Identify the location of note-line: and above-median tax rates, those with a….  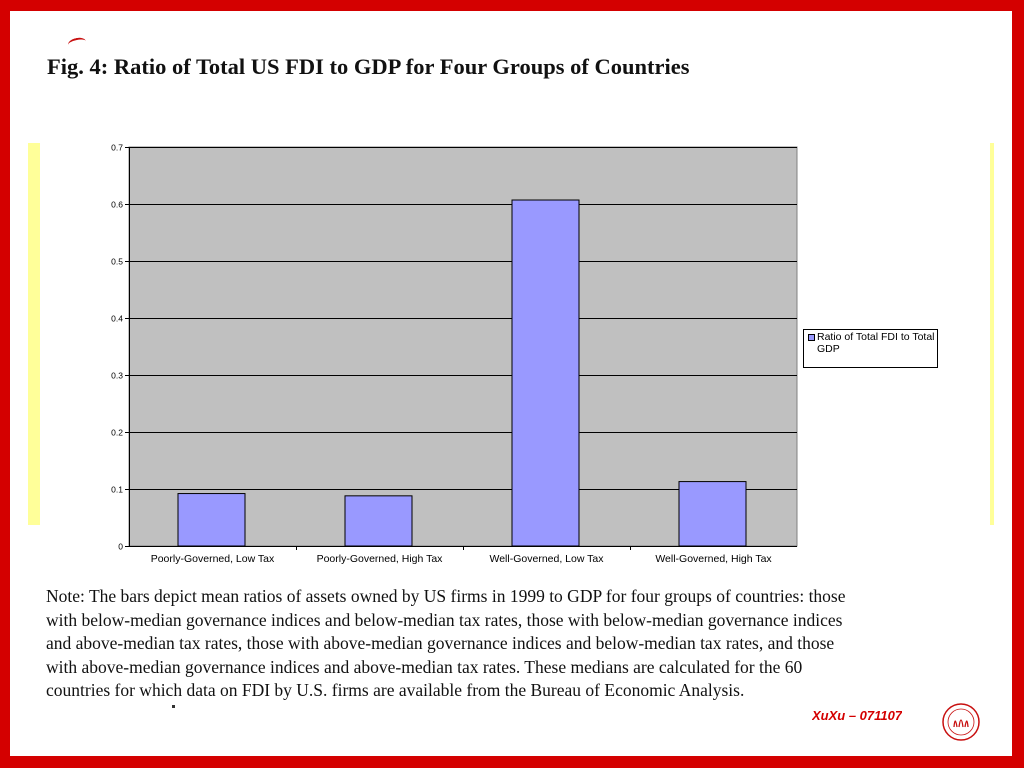
(440, 643).